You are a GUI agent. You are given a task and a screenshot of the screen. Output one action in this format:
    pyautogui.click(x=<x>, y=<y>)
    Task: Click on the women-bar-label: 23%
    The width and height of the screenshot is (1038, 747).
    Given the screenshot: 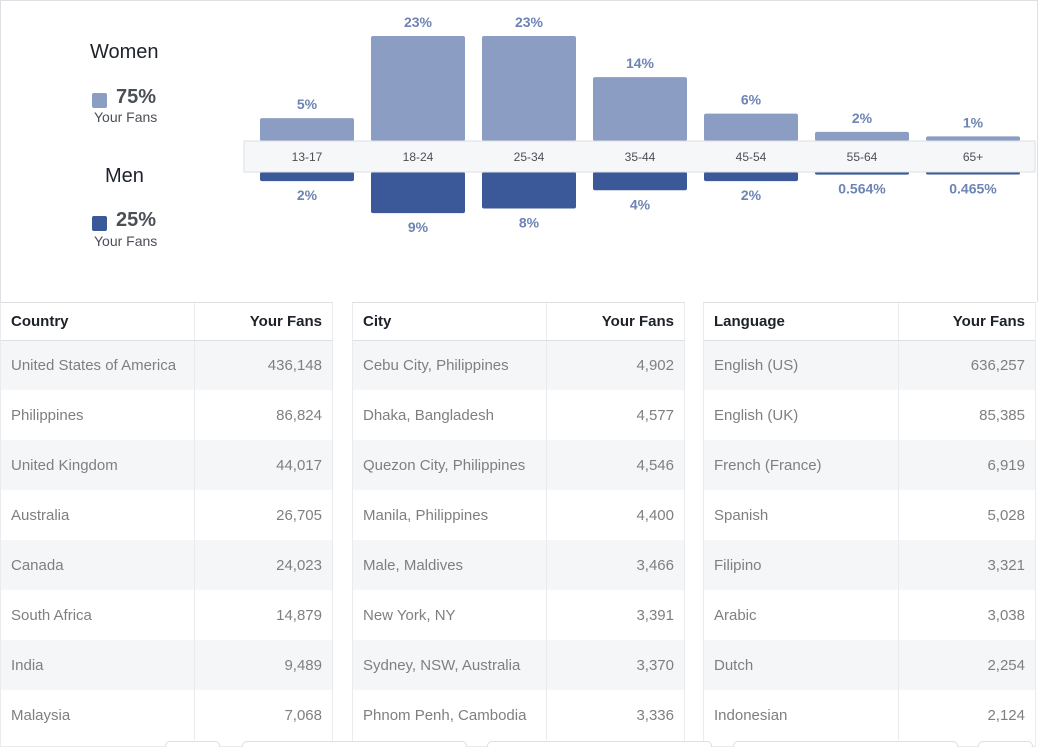 What is the action you would take?
    pyautogui.click(x=529, y=22)
    